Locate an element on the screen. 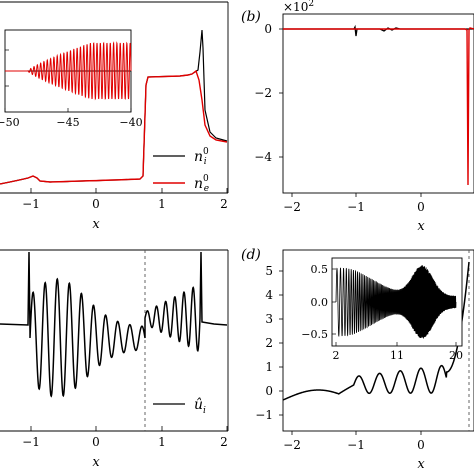 The image size is (474, 474). legend-label-ne0: n0 e is located at coordinates (201, 184).